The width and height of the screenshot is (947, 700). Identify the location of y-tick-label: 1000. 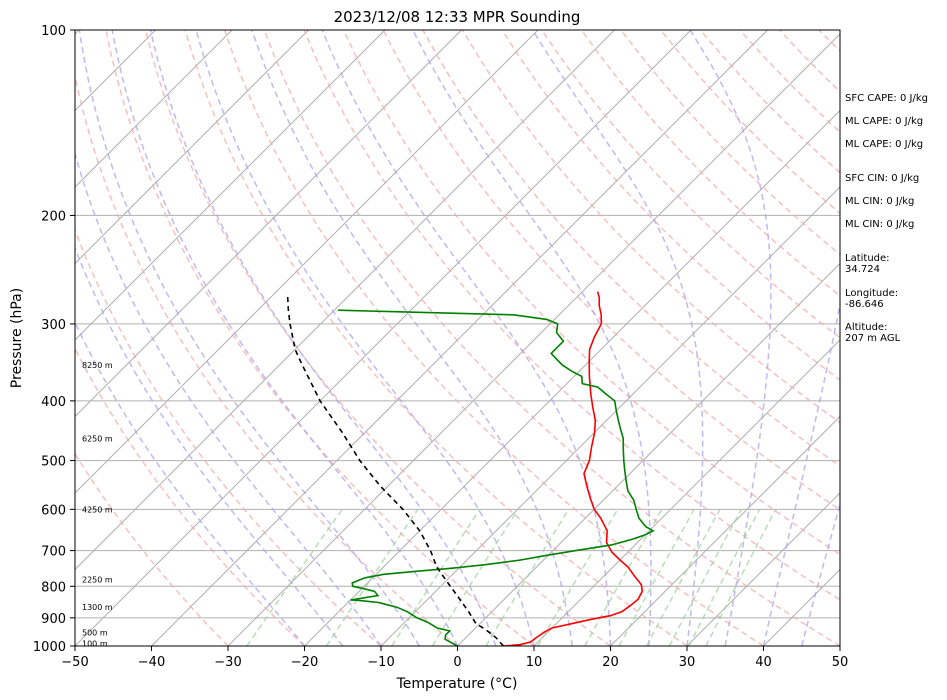
(49, 647).